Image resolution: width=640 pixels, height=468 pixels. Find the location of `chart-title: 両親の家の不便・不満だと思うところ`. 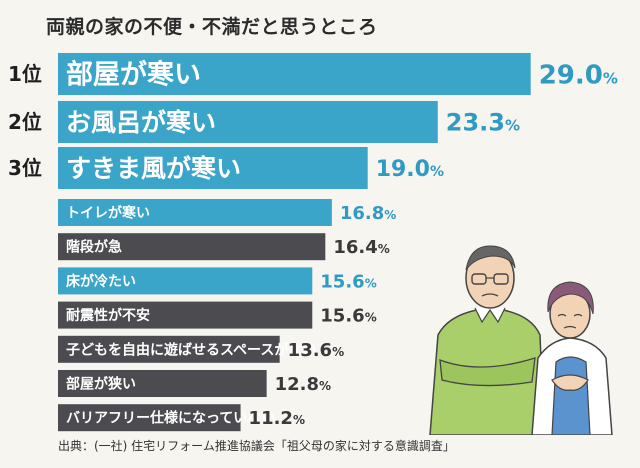

chart-title: 両親の家の不便・不満だと思うところ is located at coordinates (212, 27).